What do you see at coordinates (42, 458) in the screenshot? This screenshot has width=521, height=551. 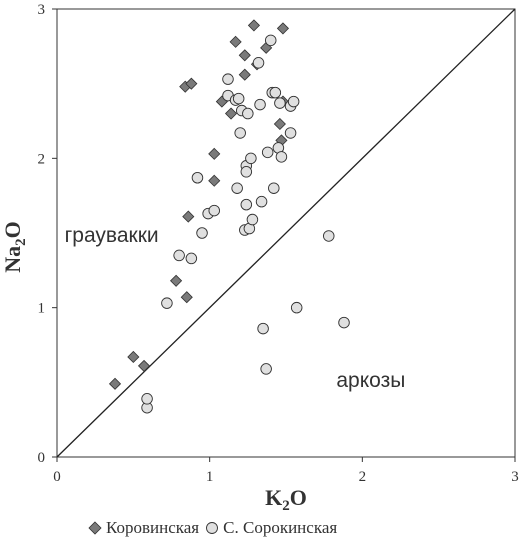 I see `y-tick-label: 0` at bounding box center [42, 458].